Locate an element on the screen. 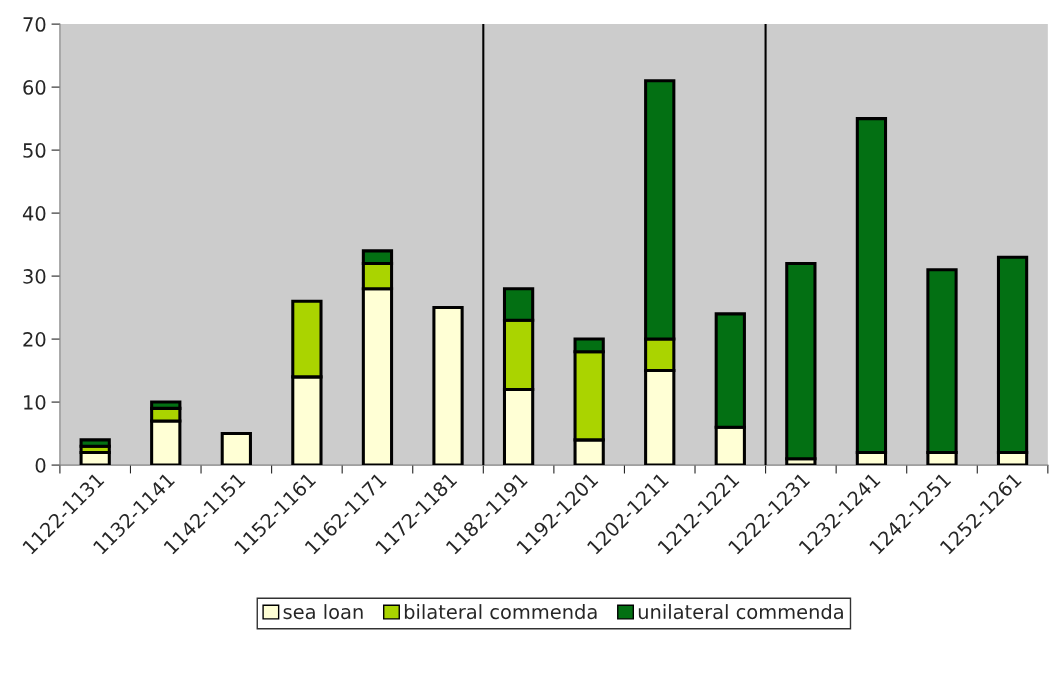  y-tick-label: 30 is located at coordinates (34, 276).